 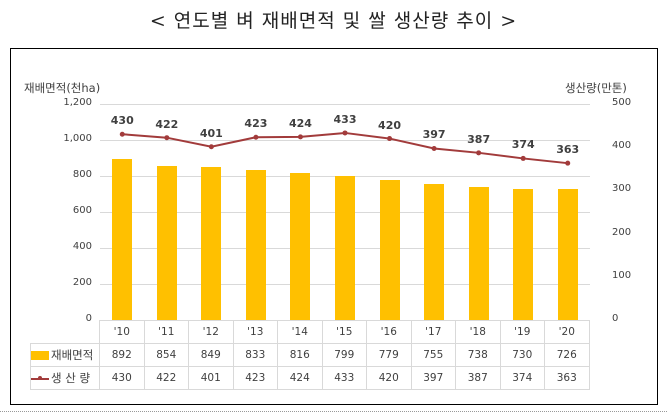 What do you see at coordinates (333, 411) in the screenshot?
I see `bottom-divider` at bounding box center [333, 411].